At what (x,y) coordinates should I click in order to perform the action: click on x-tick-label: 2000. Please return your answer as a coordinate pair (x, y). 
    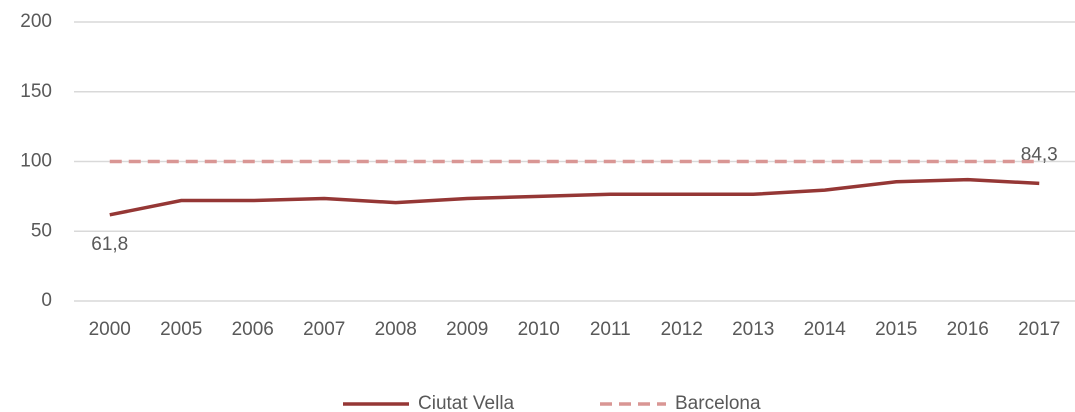
    Looking at the image, I should click on (110, 329).